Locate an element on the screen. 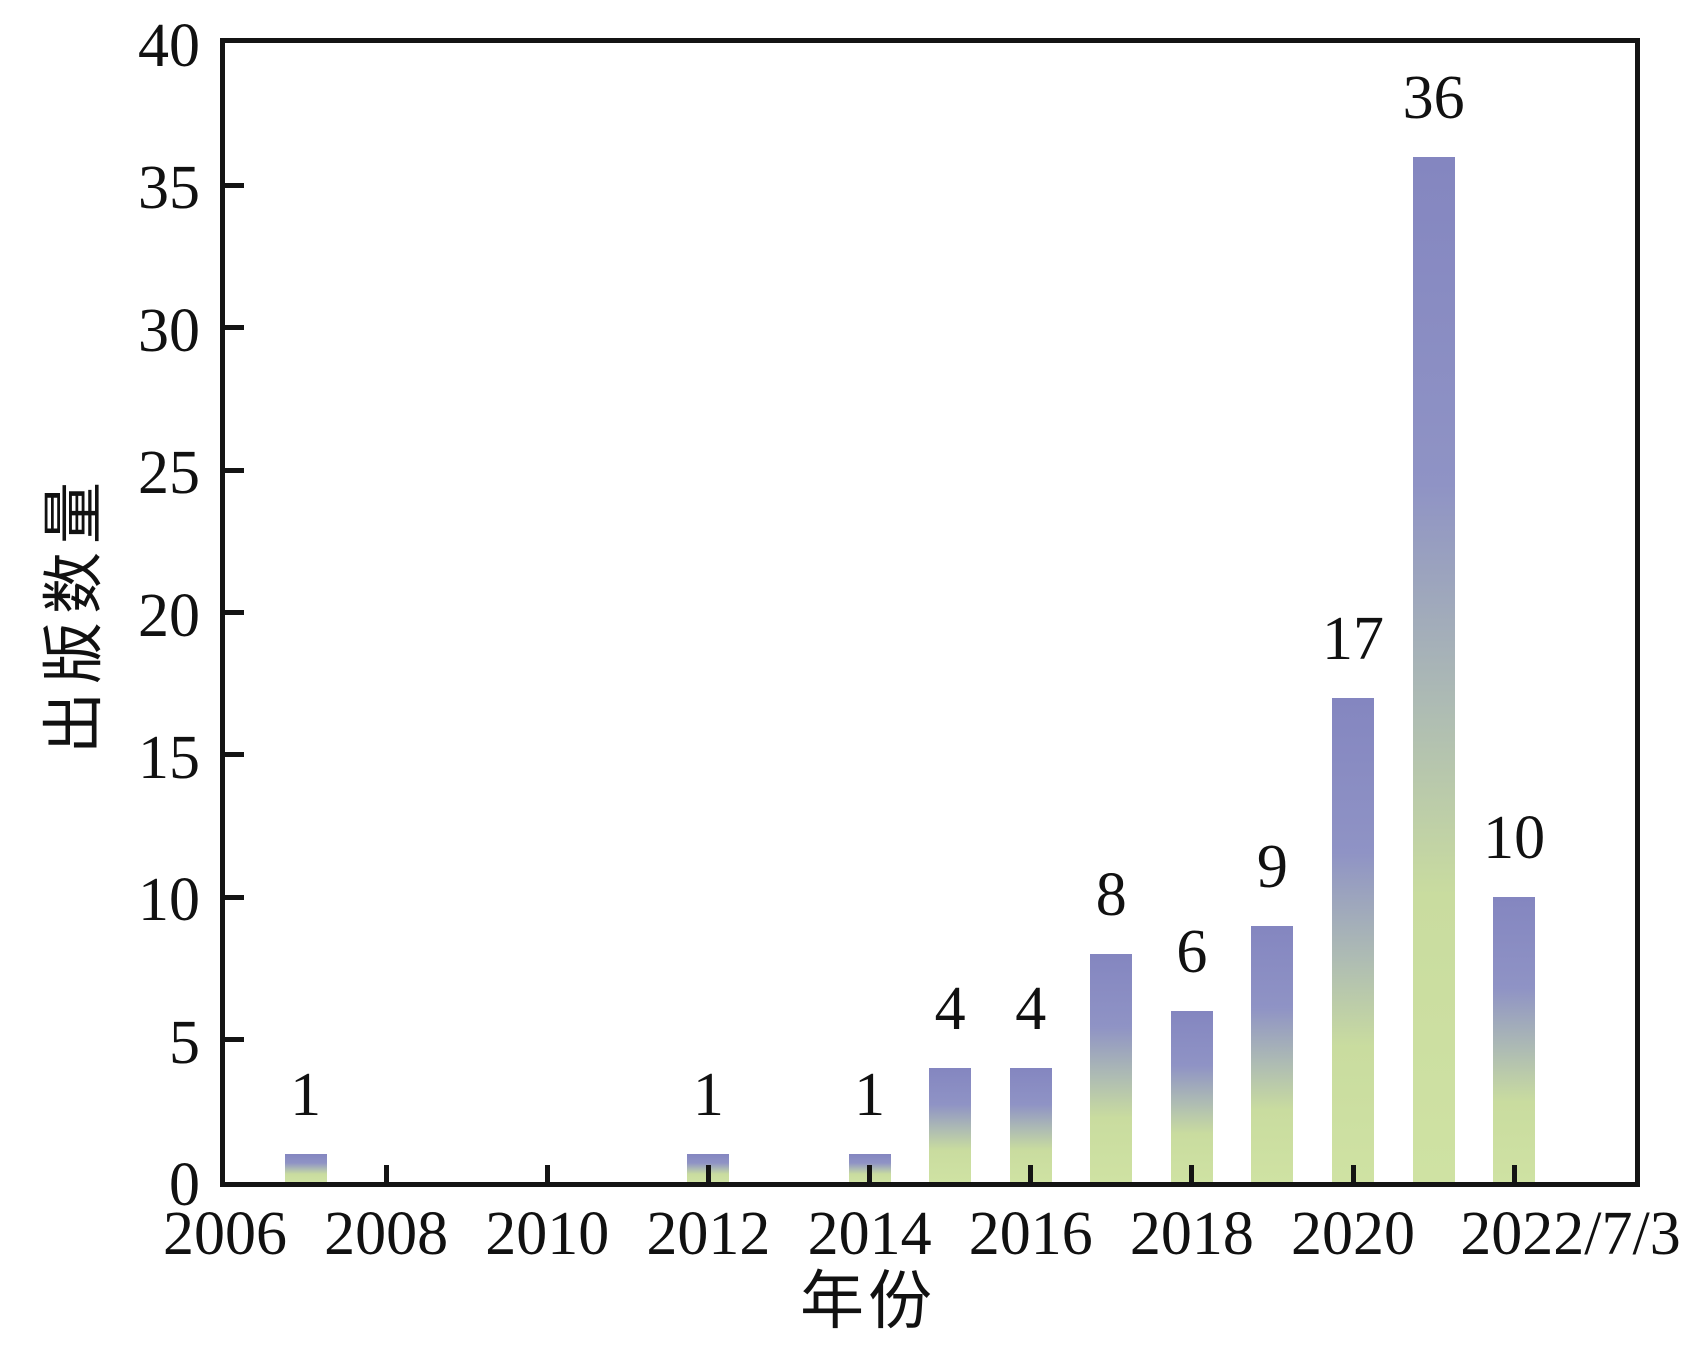  x-tick-2020 is located at coordinates (1353, 1173).